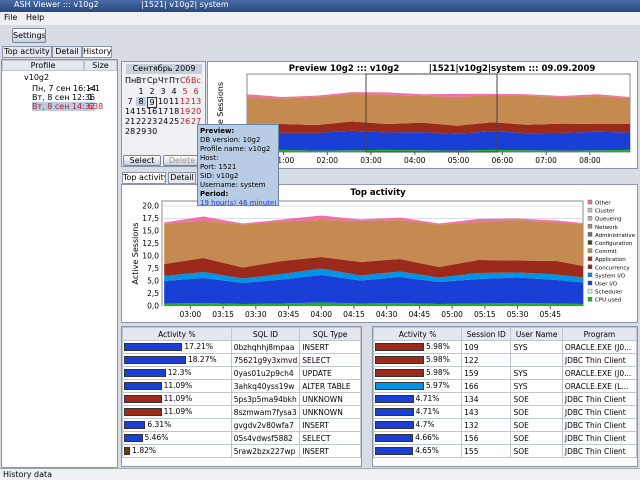 The image size is (640, 480). I want to click on table-cell: 166, so click(486, 386).